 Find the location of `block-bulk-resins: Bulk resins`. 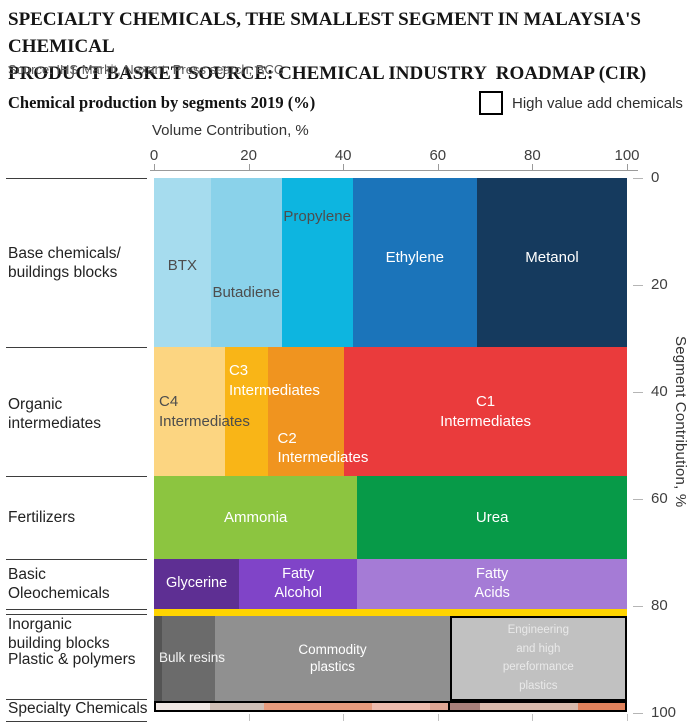

block-bulk-resins: Bulk resins is located at coordinates (189, 658).